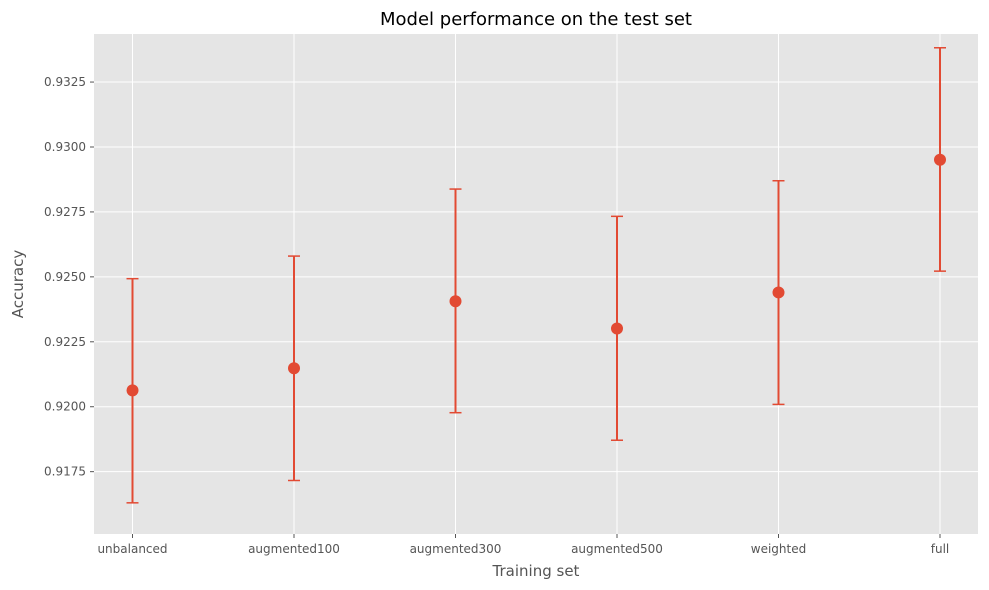  Describe the element at coordinates (65, 407) in the screenshot. I see `y-tick-label: 0.9200` at that location.